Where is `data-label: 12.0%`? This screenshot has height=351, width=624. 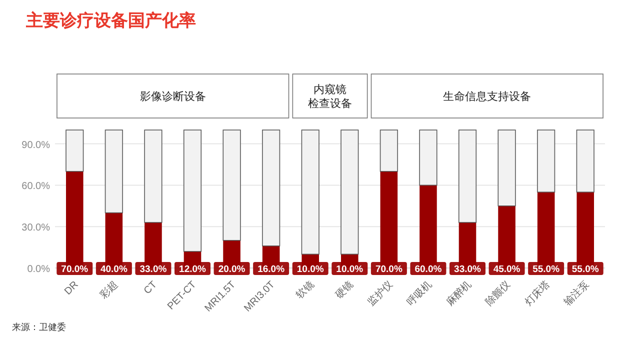 data-label: 12.0% is located at coordinates (193, 269).